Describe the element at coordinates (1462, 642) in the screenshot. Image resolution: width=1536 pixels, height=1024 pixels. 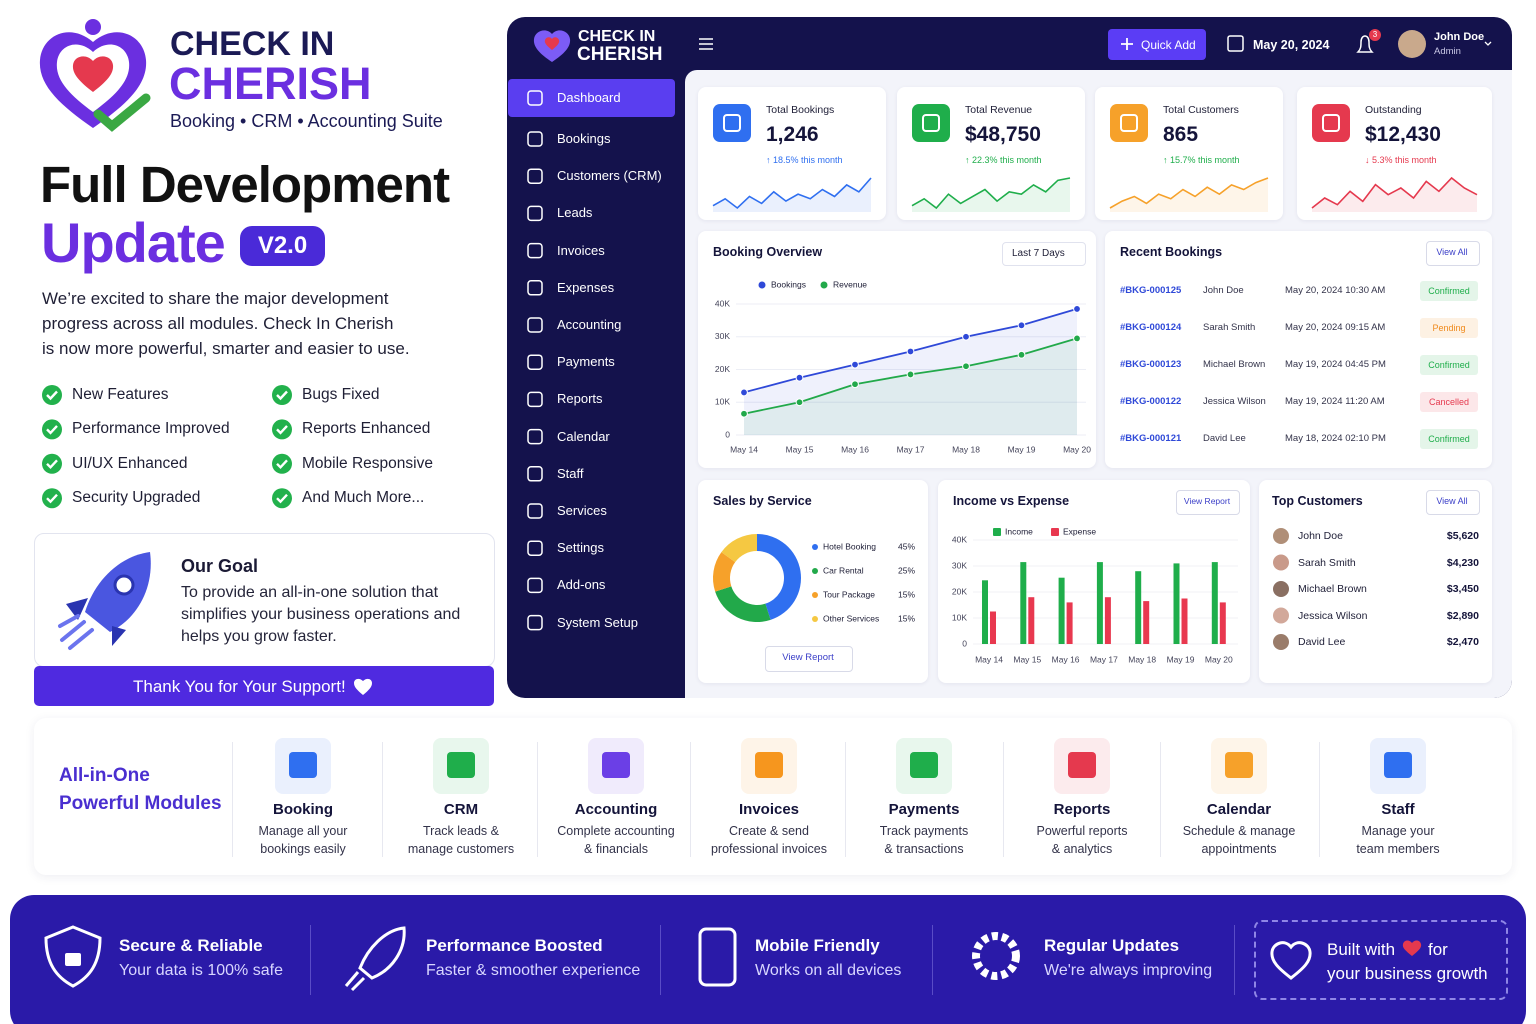
I see `customer-amount: $2,470` at that location.